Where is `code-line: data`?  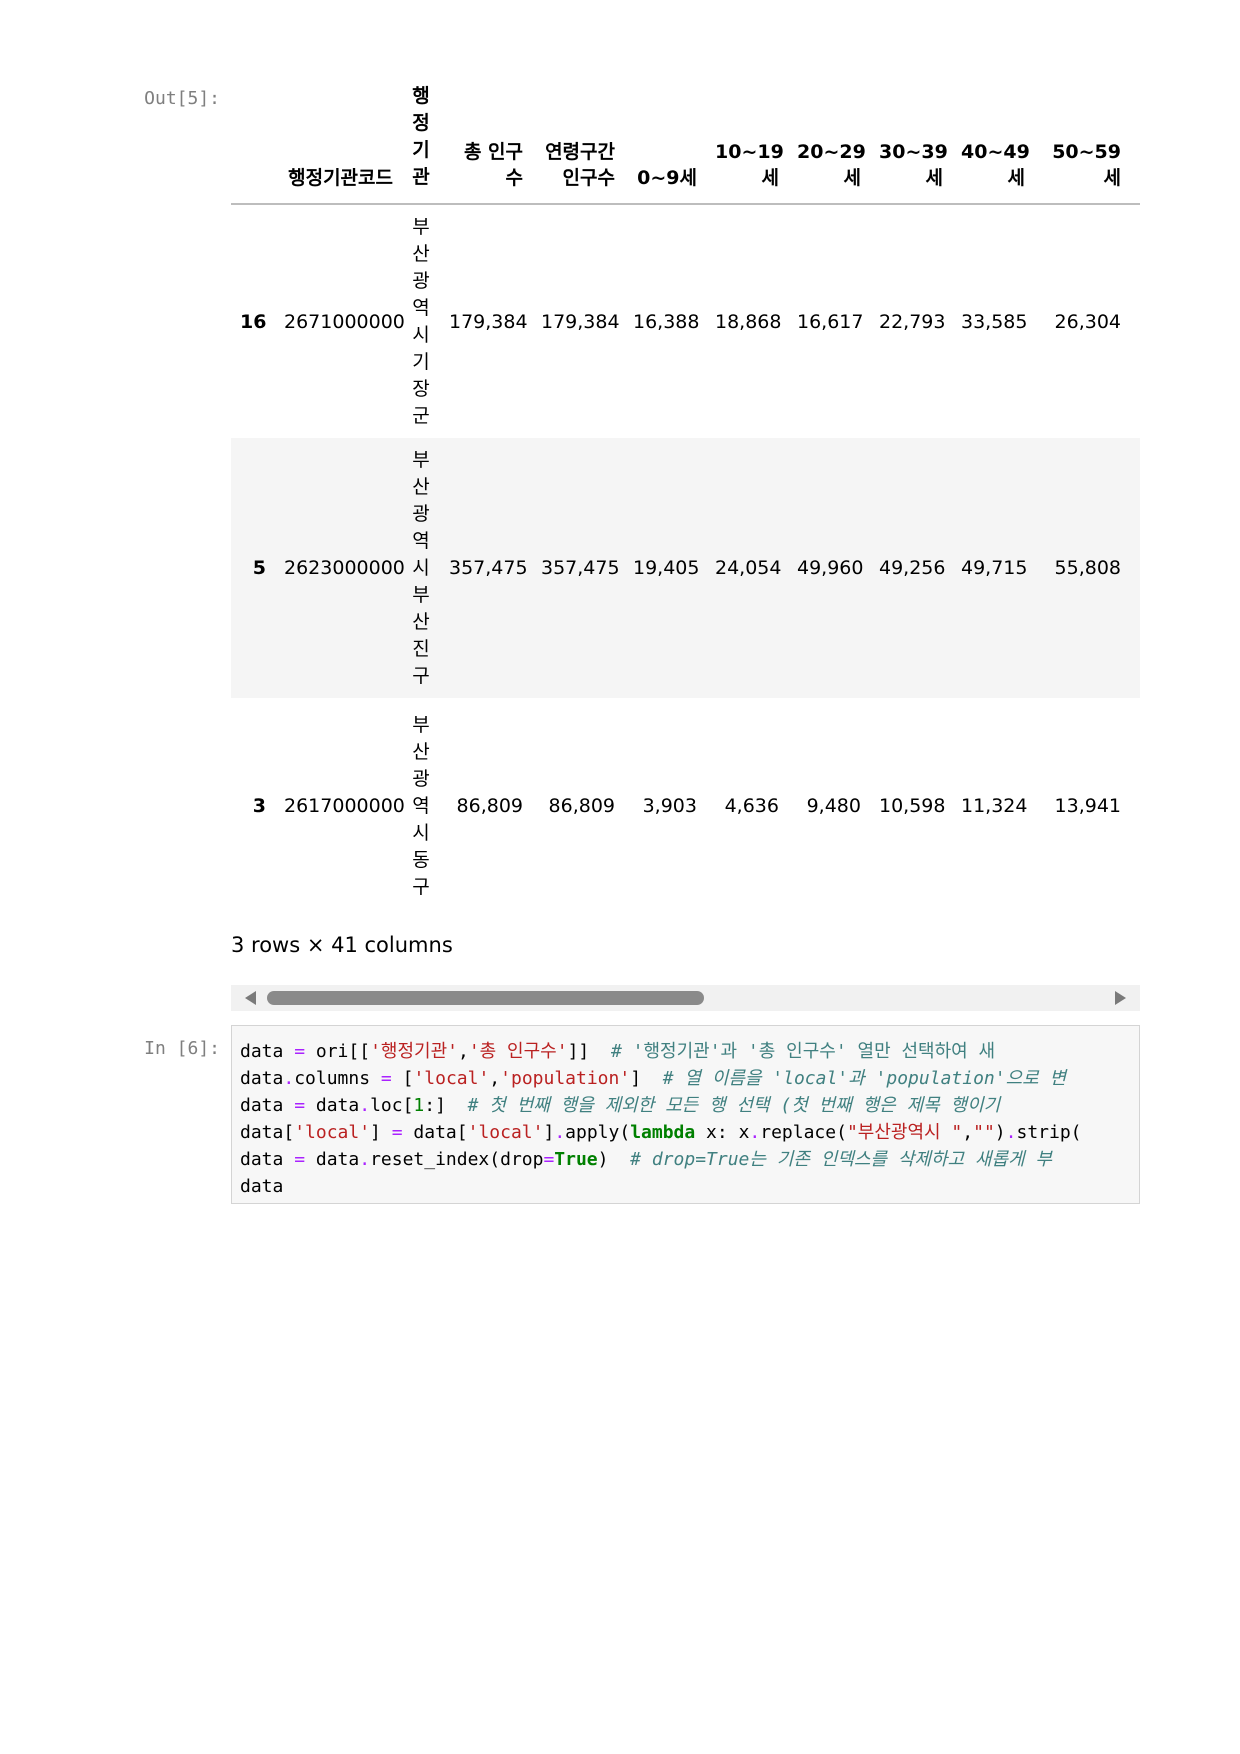 code-line: data is located at coordinates (261, 1186).